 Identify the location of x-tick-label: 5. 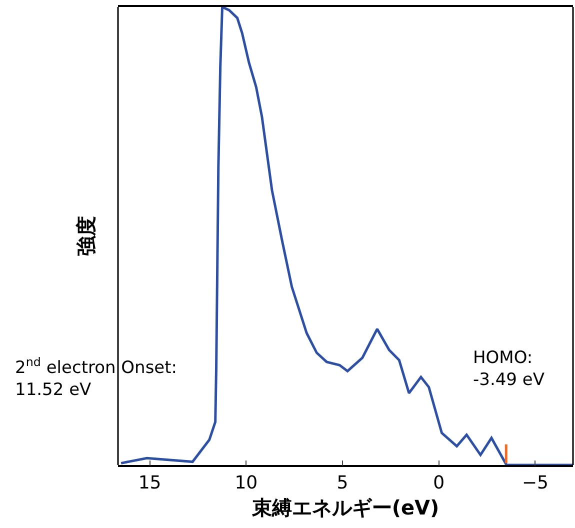
(342, 483).